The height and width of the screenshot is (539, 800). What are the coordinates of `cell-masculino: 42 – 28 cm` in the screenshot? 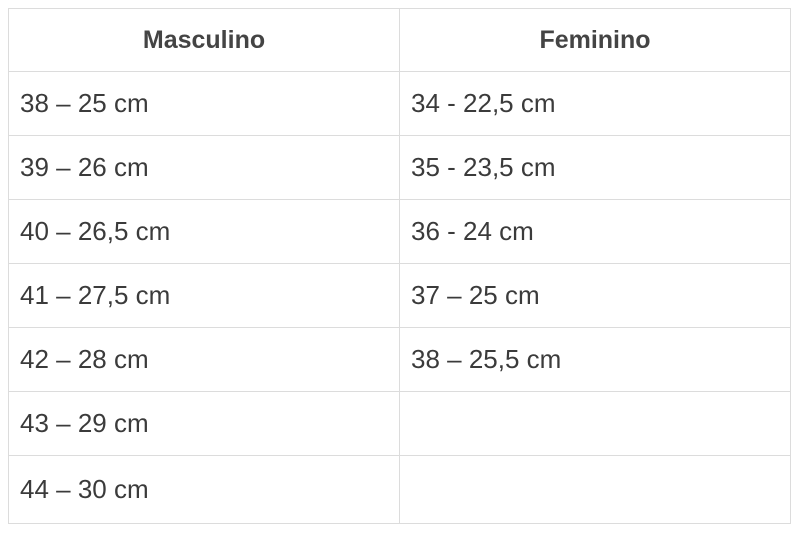 It's located at (204, 359).